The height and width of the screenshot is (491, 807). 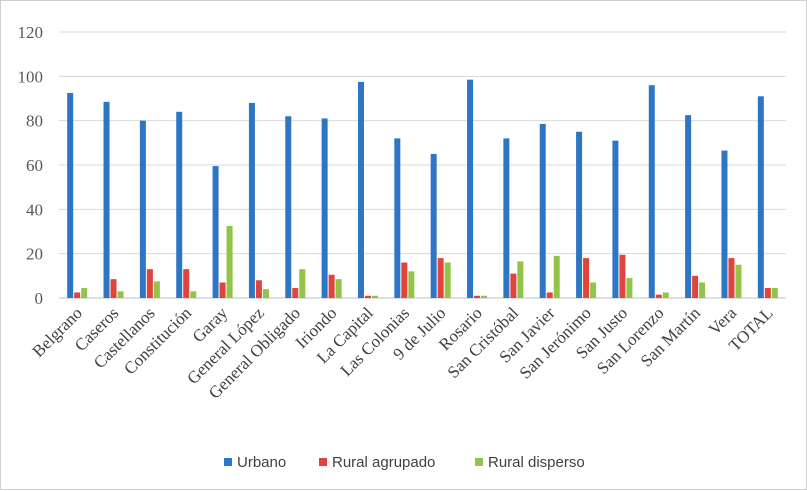 I want to click on legend-label: Rural disperso, so click(x=536, y=462).